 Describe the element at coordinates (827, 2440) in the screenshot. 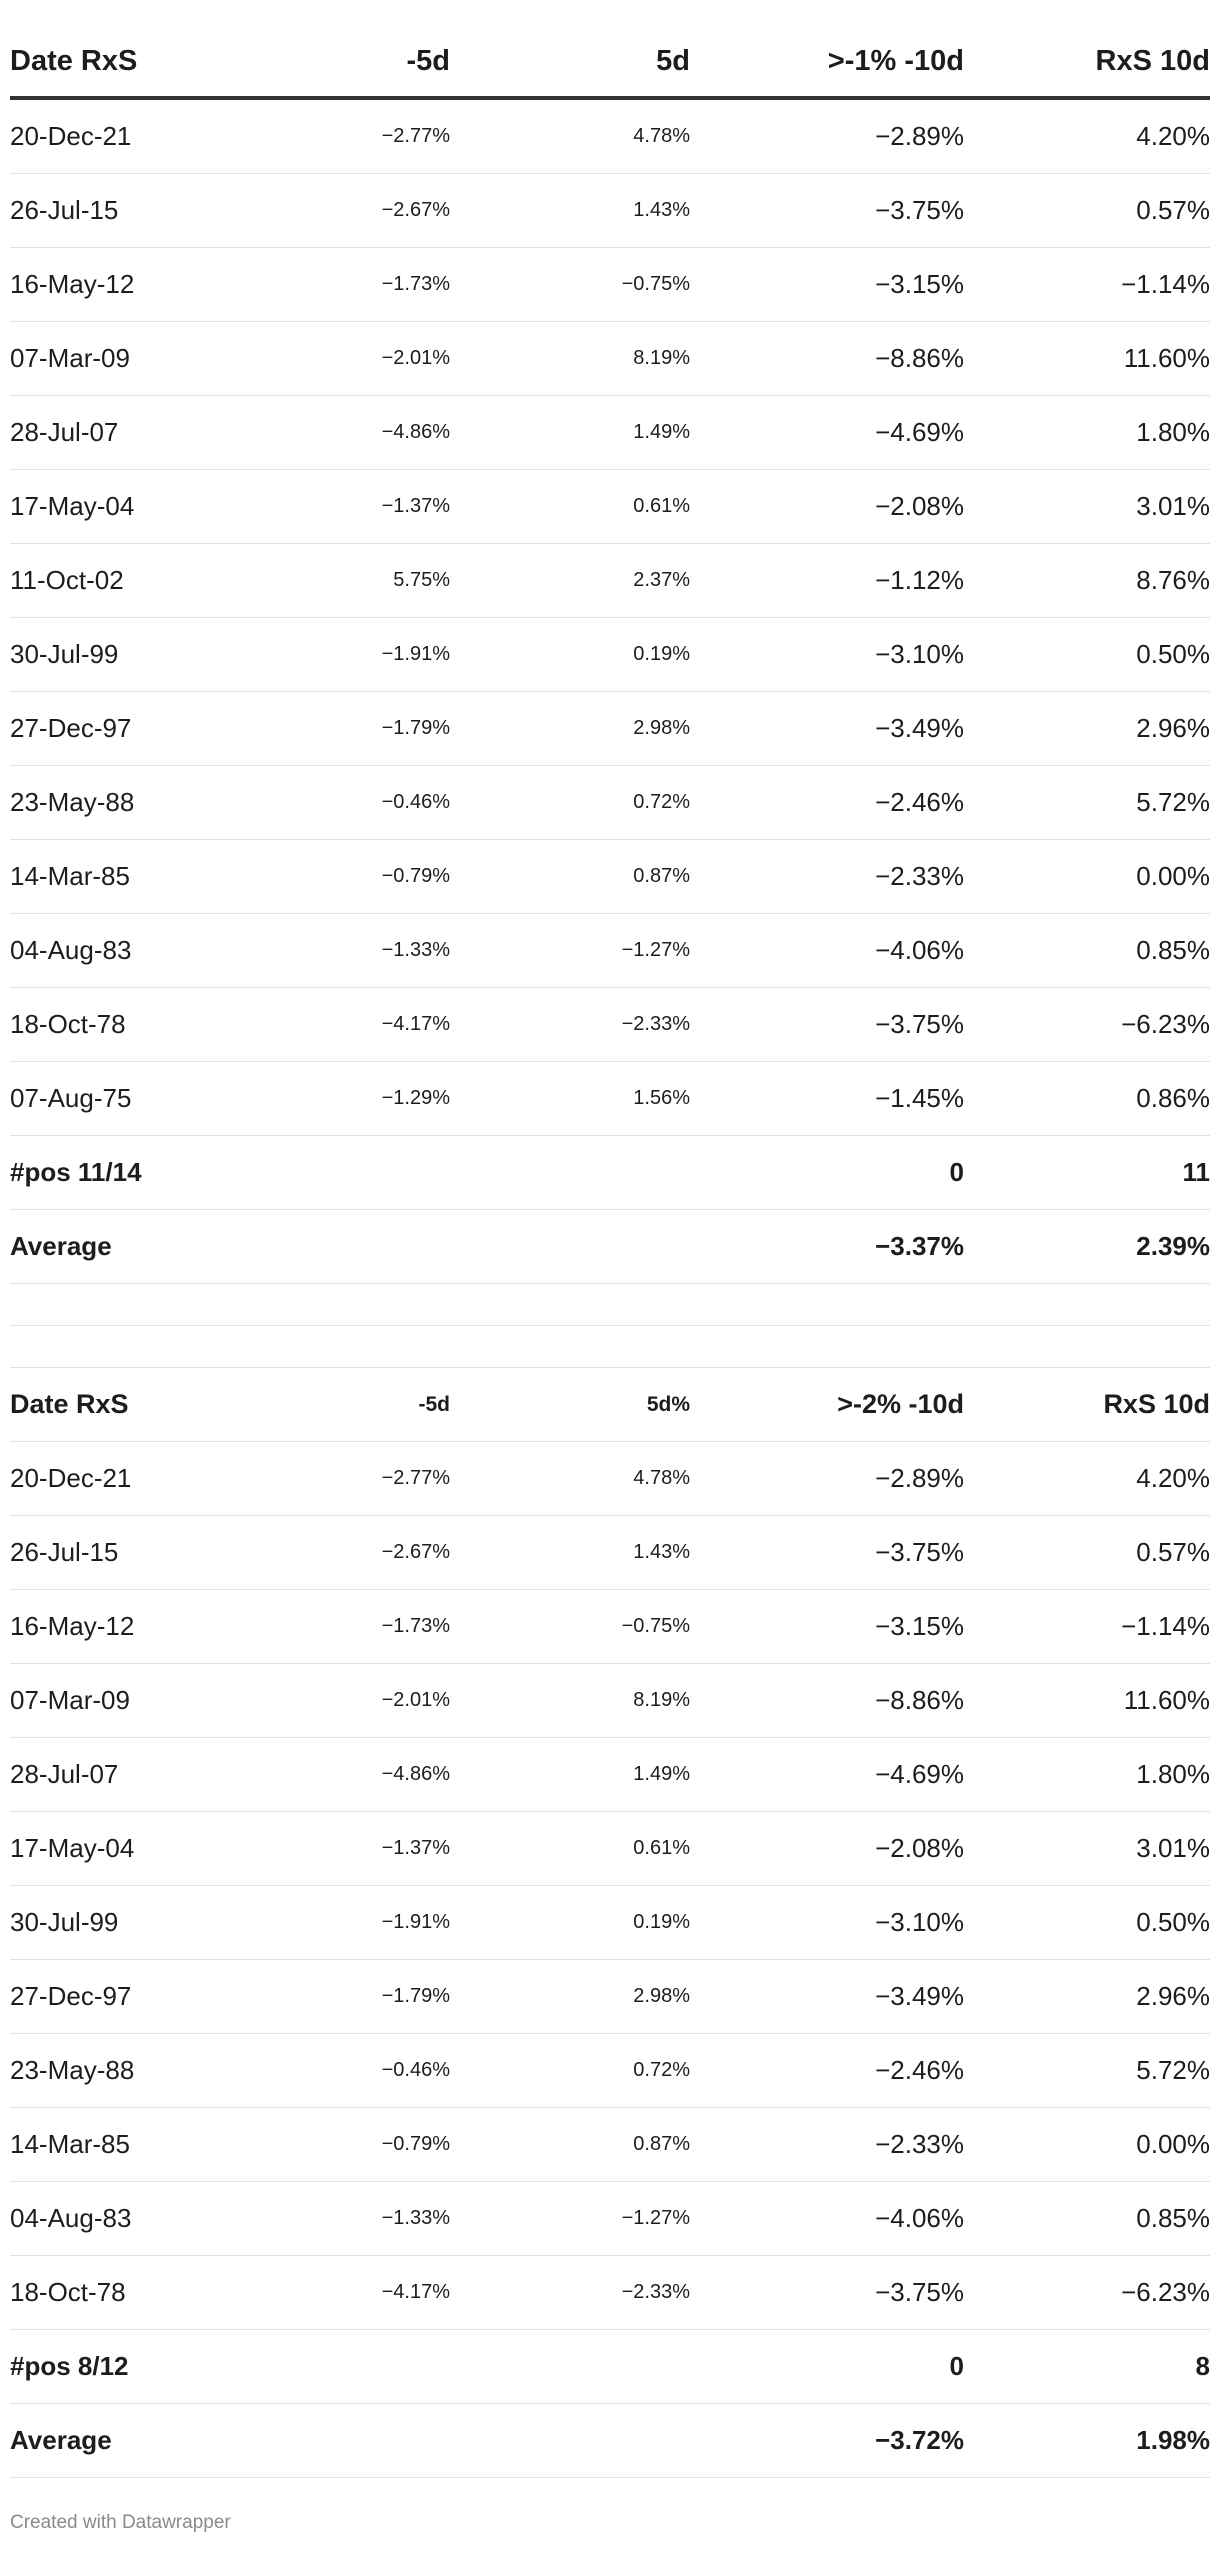

I see `summary-value: −3.72%` at that location.